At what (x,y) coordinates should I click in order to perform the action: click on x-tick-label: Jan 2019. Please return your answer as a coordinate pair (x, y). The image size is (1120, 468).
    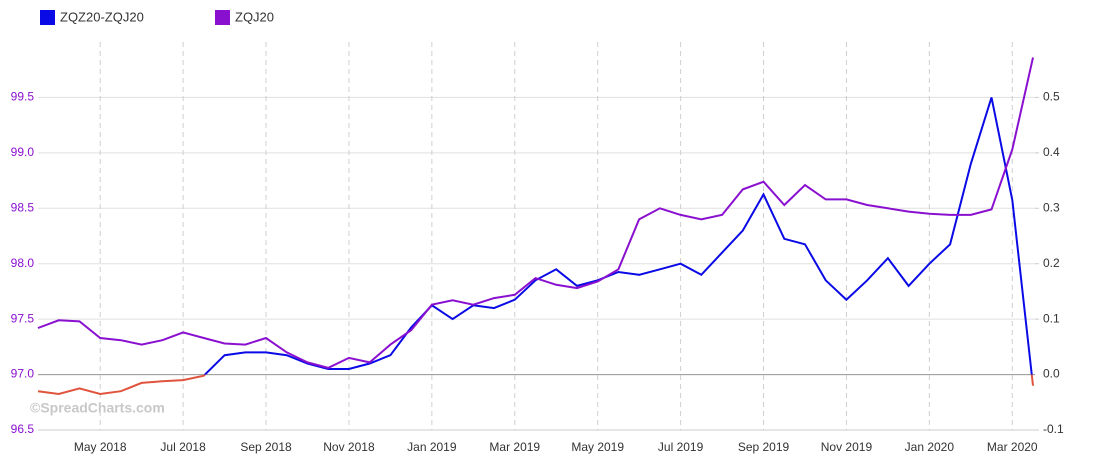
    Looking at the image, I should click on (432, 447).